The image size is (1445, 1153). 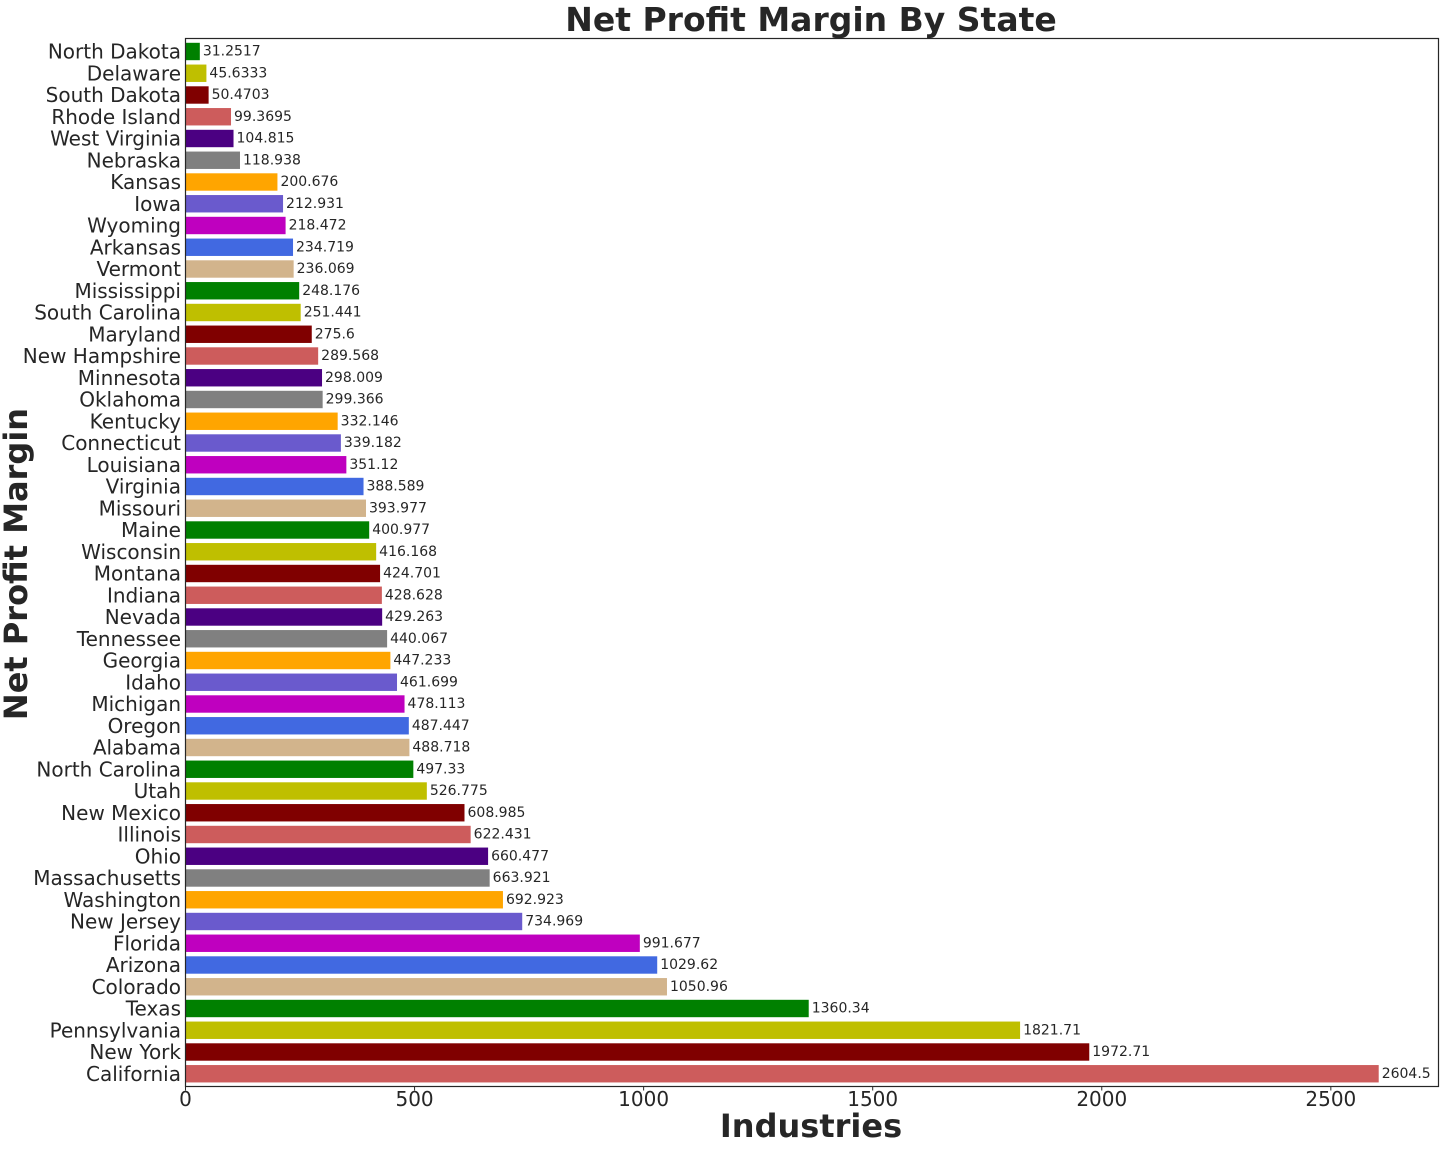 What do you see at coordinates (497, 813) in the screenshot?
I see `value-label-new-mexico: 608.985` at bounding box center [497, 813].